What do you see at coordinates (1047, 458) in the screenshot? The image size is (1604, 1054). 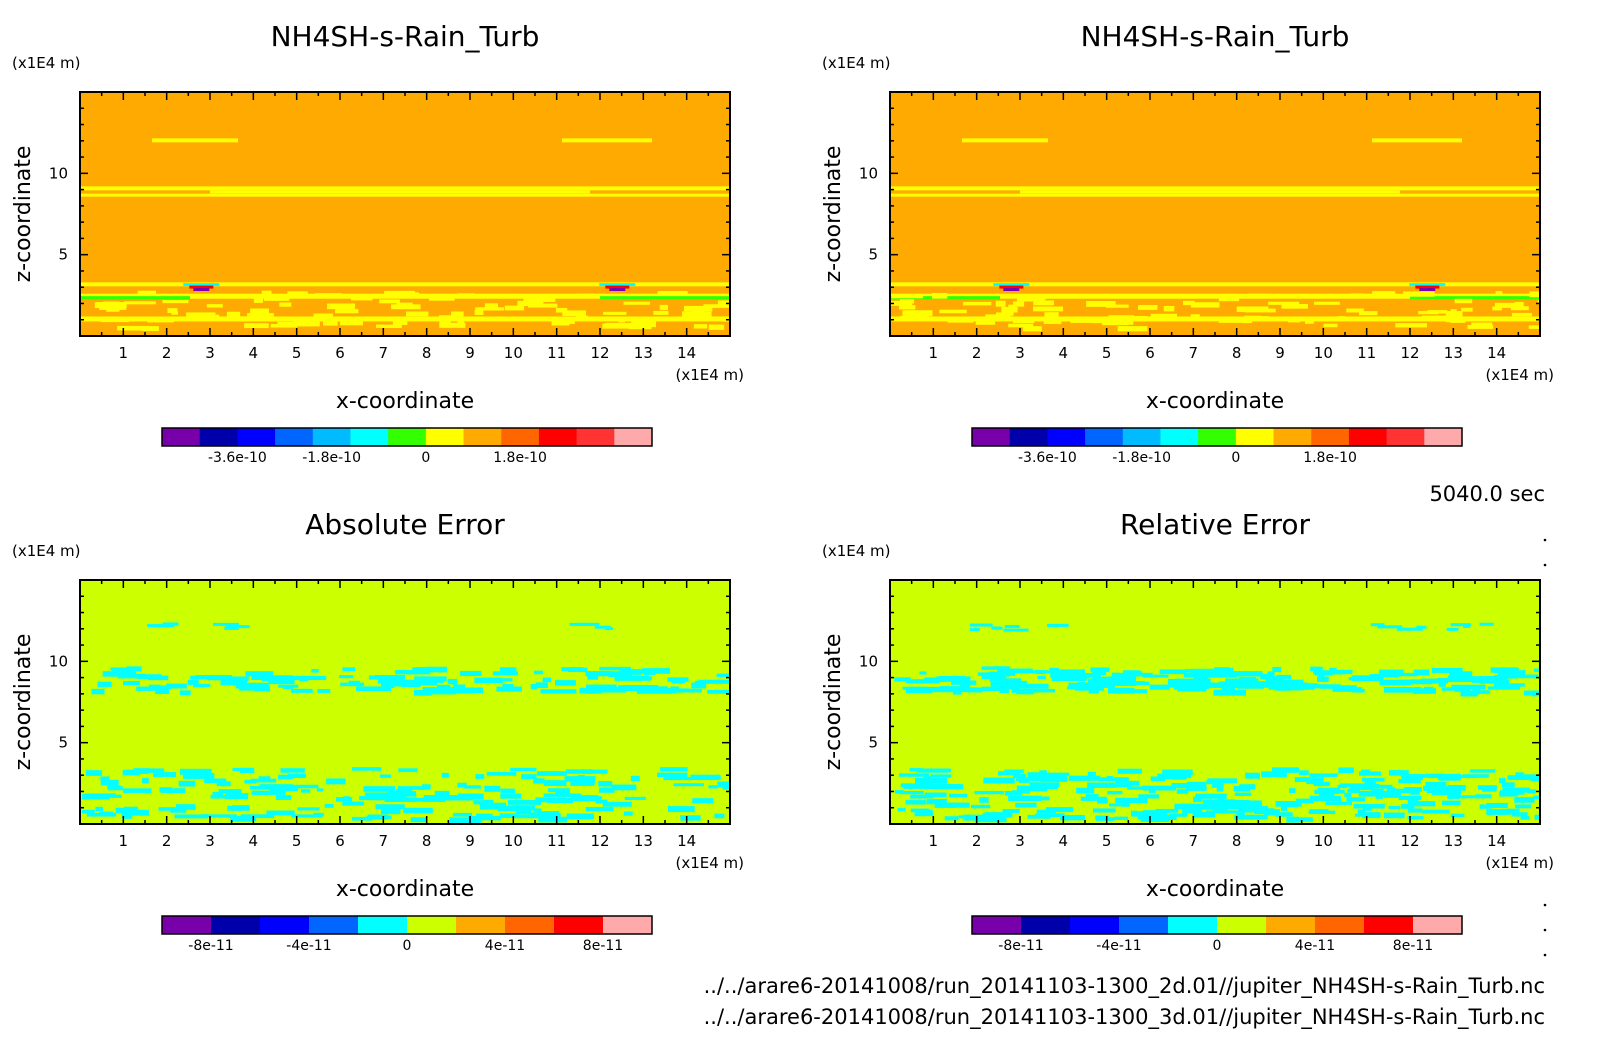 I see `colorbar-label: -3.6e-10` at bounding box center [1047, 458].